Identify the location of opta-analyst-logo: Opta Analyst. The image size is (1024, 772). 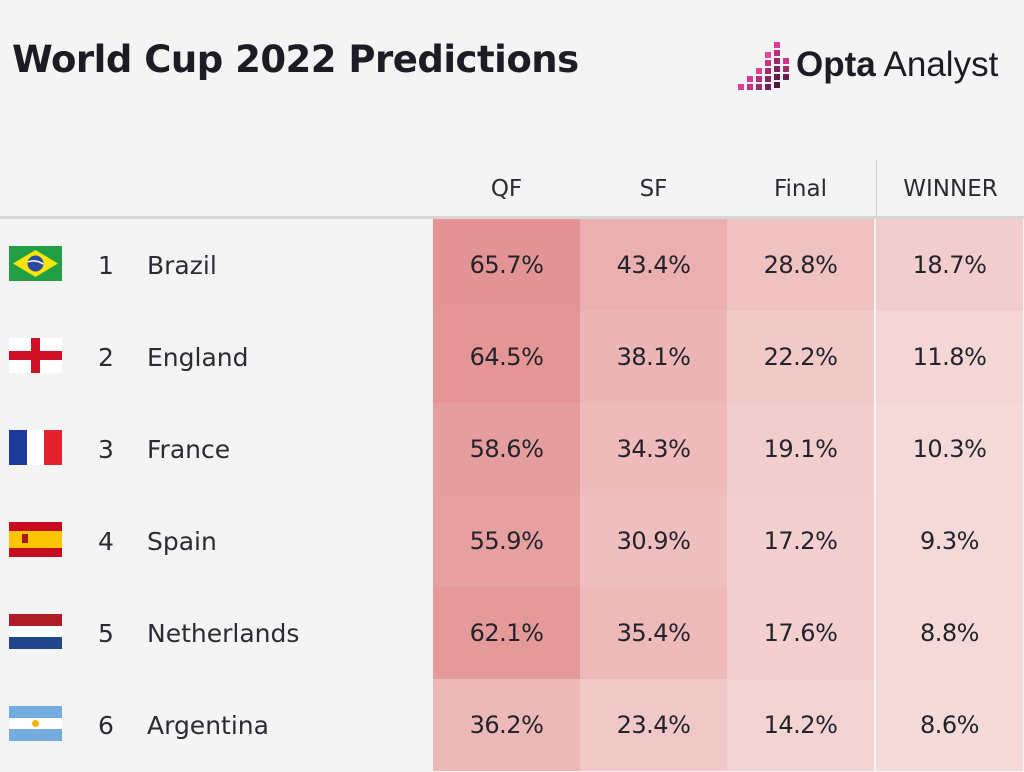
(867, 65).